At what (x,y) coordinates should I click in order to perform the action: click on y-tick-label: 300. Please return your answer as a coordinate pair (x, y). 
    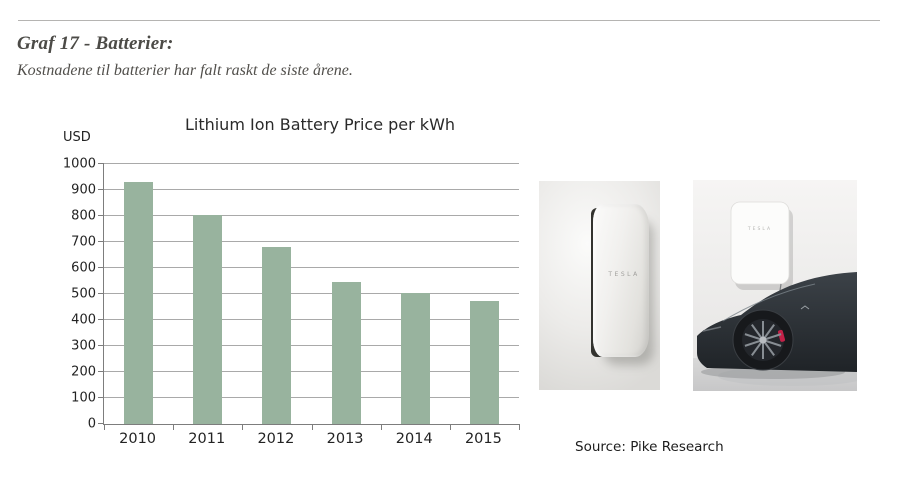
    Looking at the image, I should click on (83, 346).